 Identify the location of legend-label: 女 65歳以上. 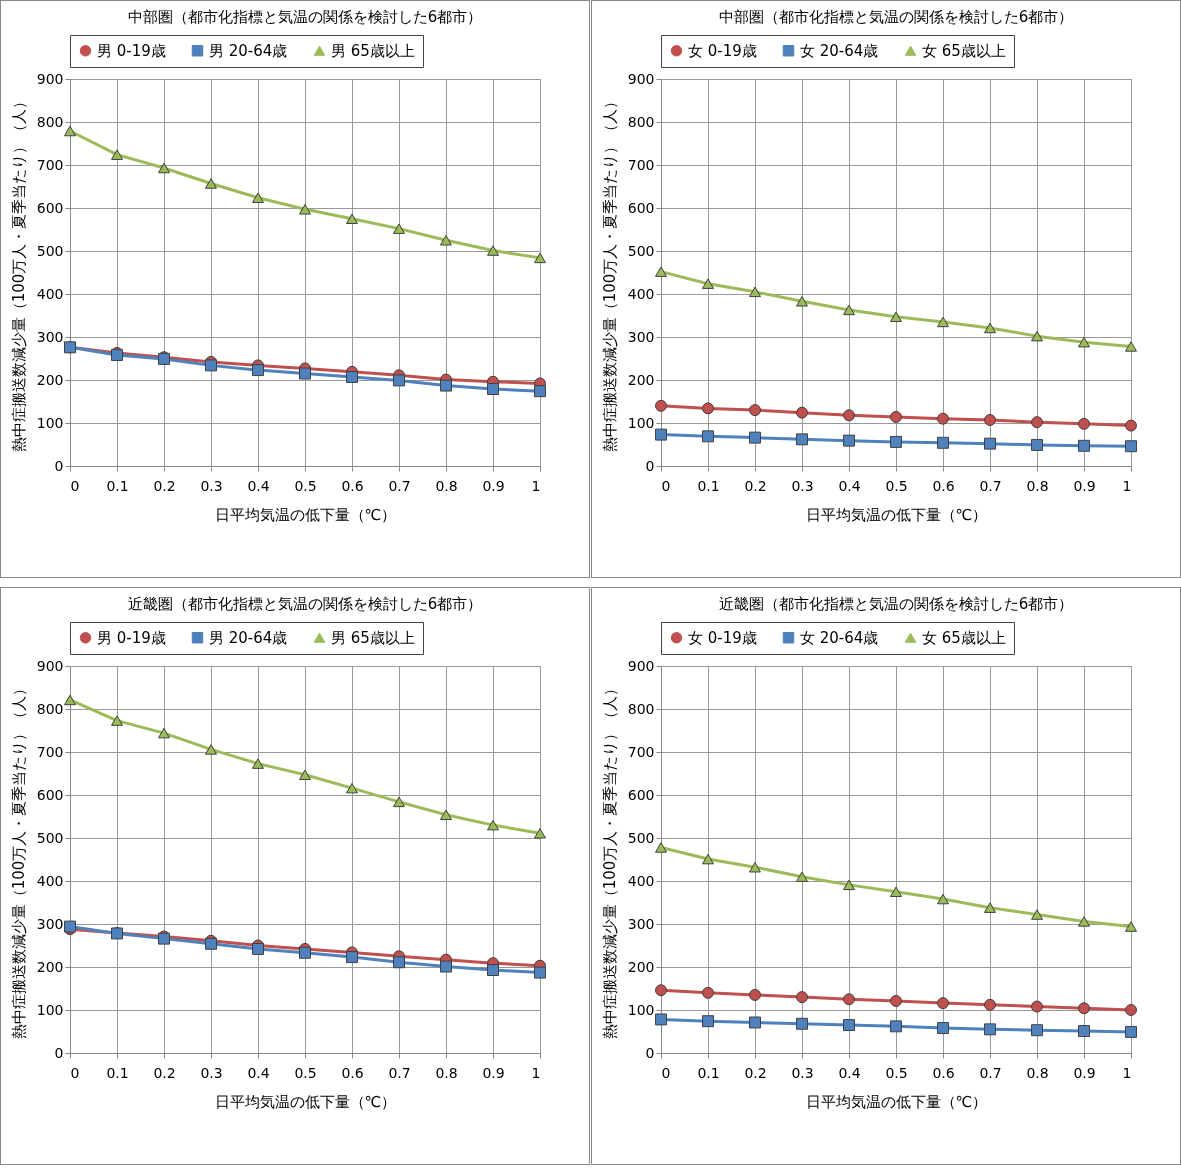
(964, 50).